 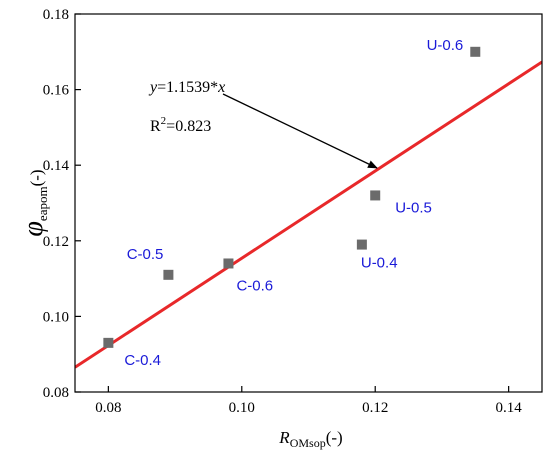 I want to click on y-tick-label: 0.16, so click(x=56, y=91).